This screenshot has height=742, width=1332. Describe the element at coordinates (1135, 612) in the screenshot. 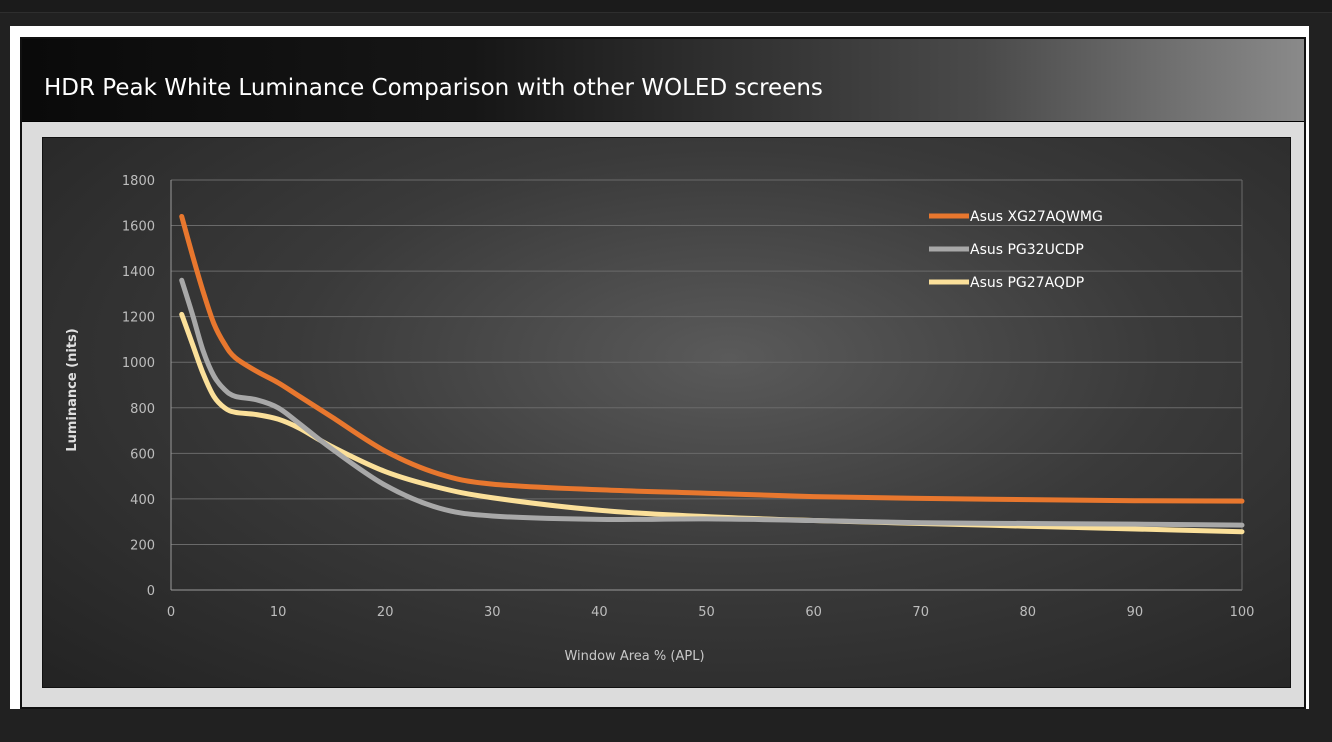

I see `x-tick-label: 90` at that location.